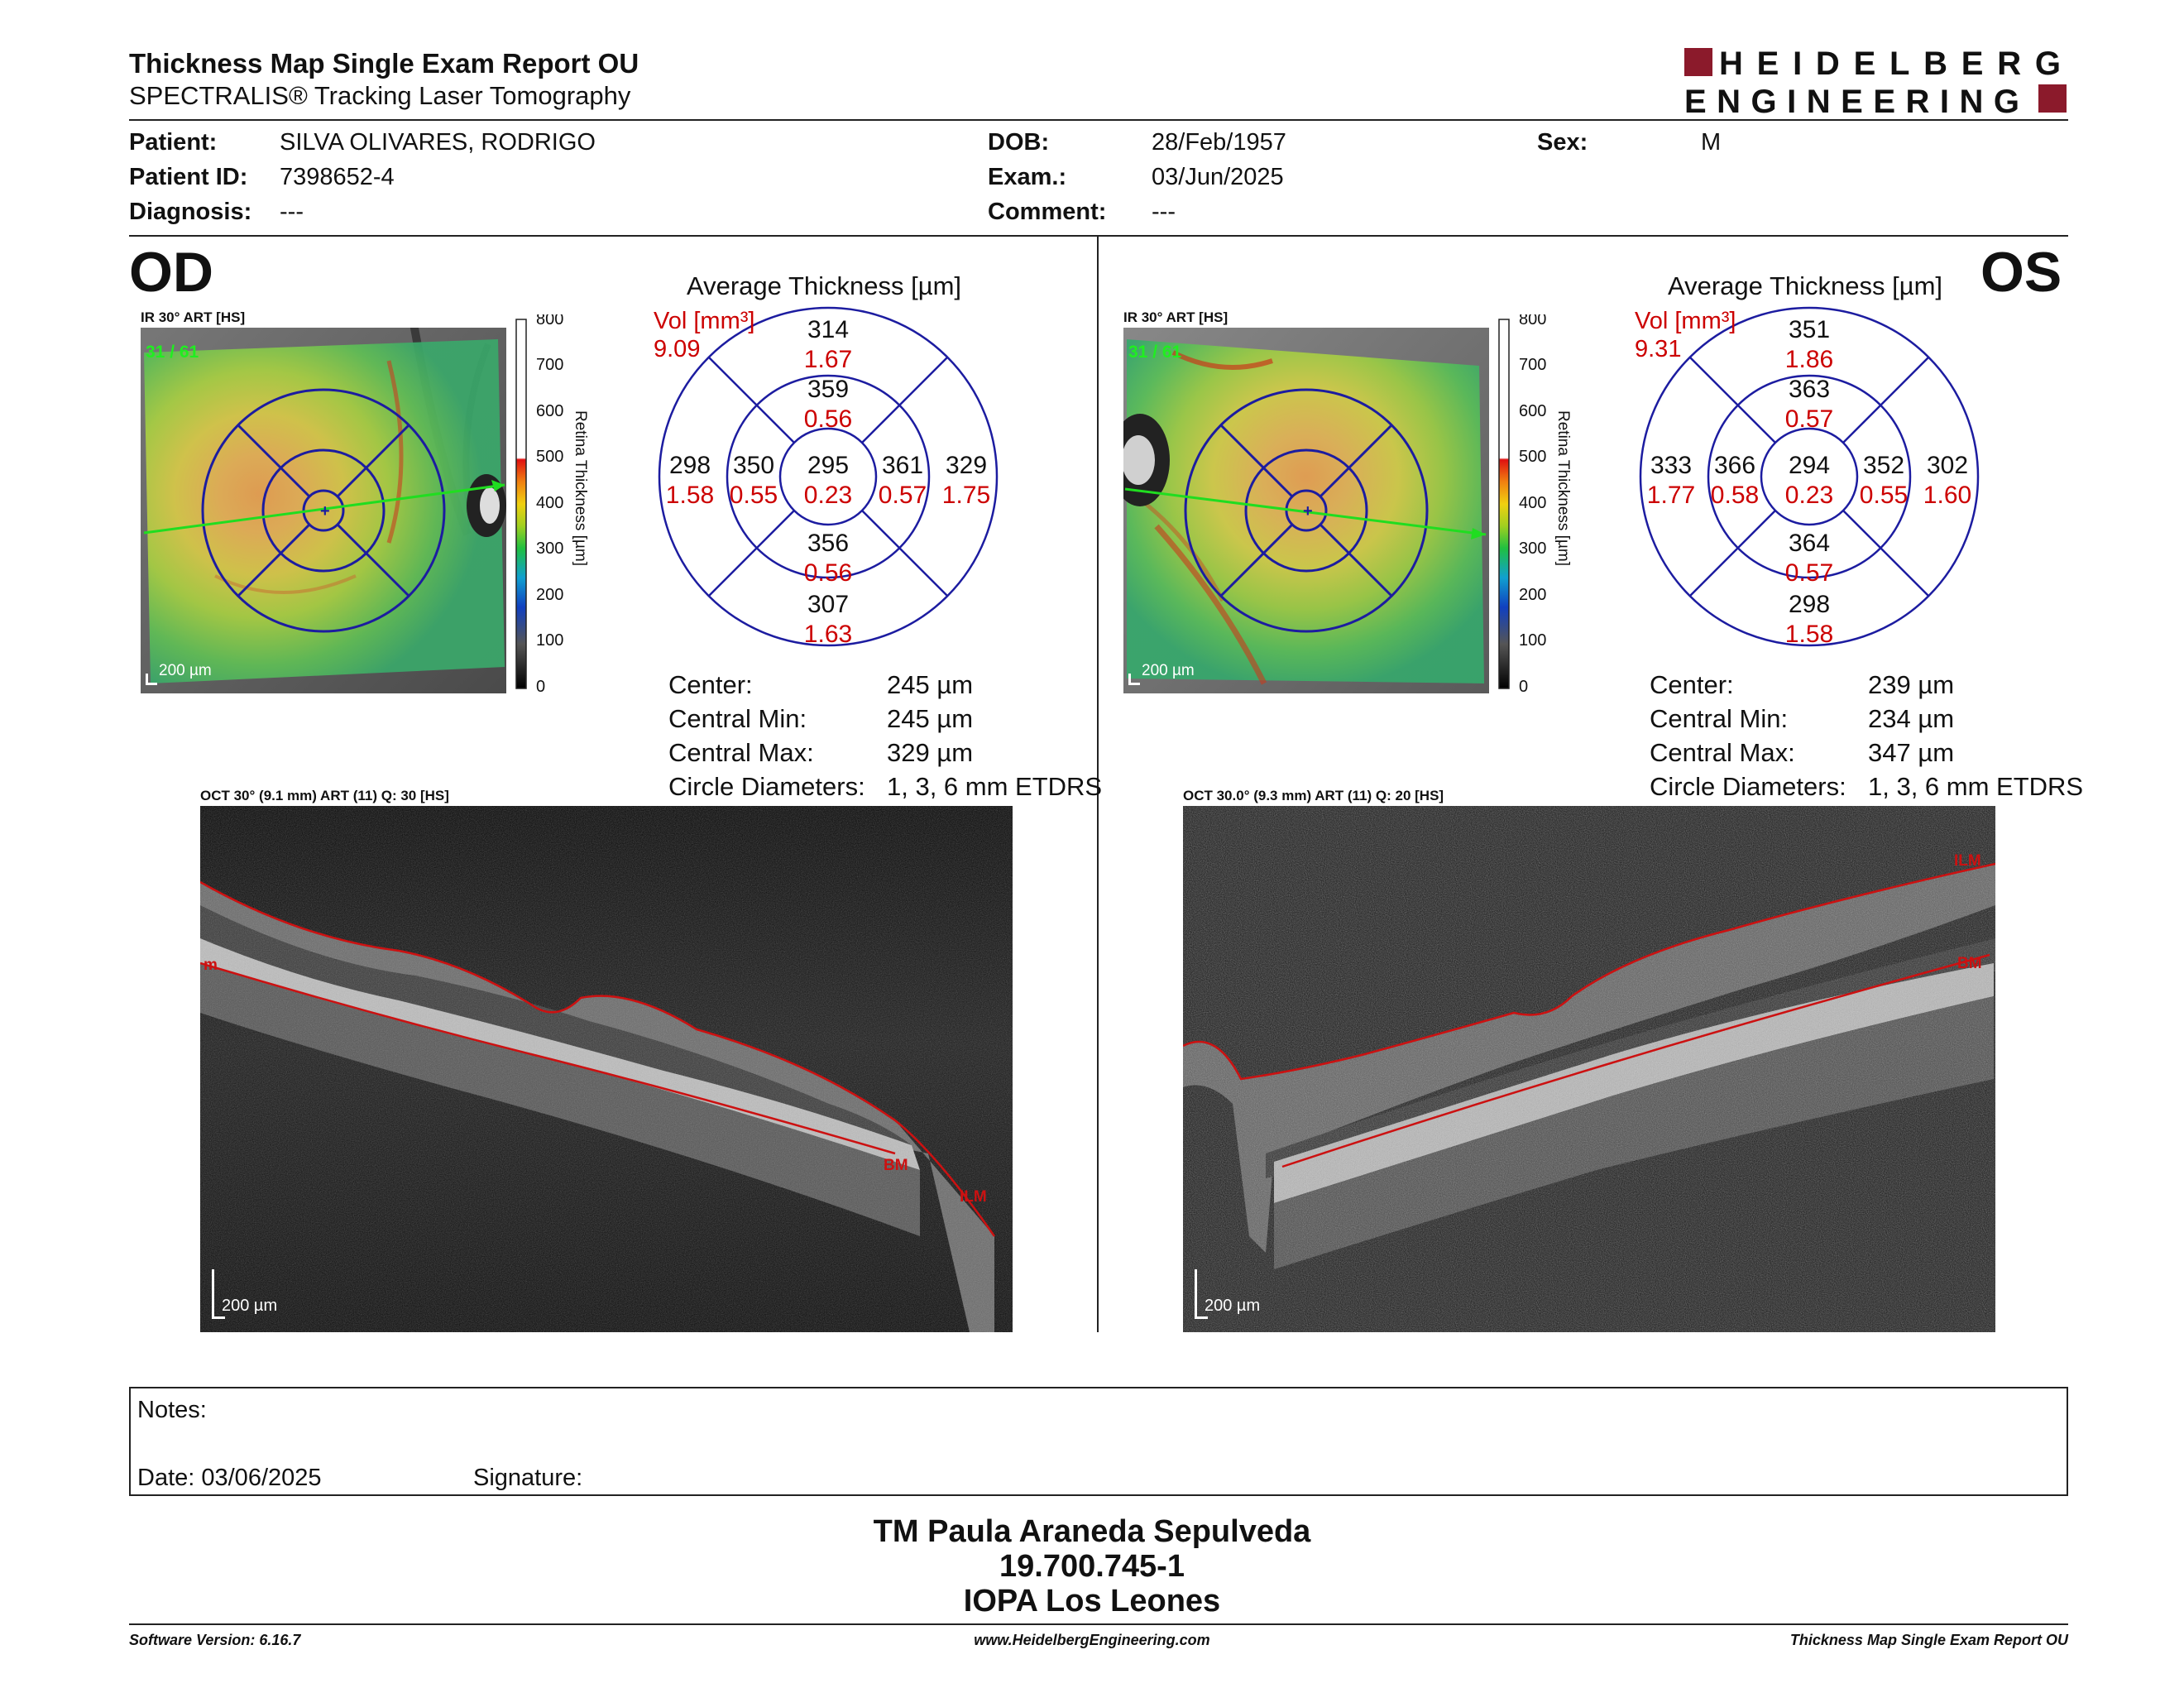 The image size is (2184, 1688). I want to click on notes-box: Notes: Date: 03/06/2025 Signature:, so click(1098, 1441).